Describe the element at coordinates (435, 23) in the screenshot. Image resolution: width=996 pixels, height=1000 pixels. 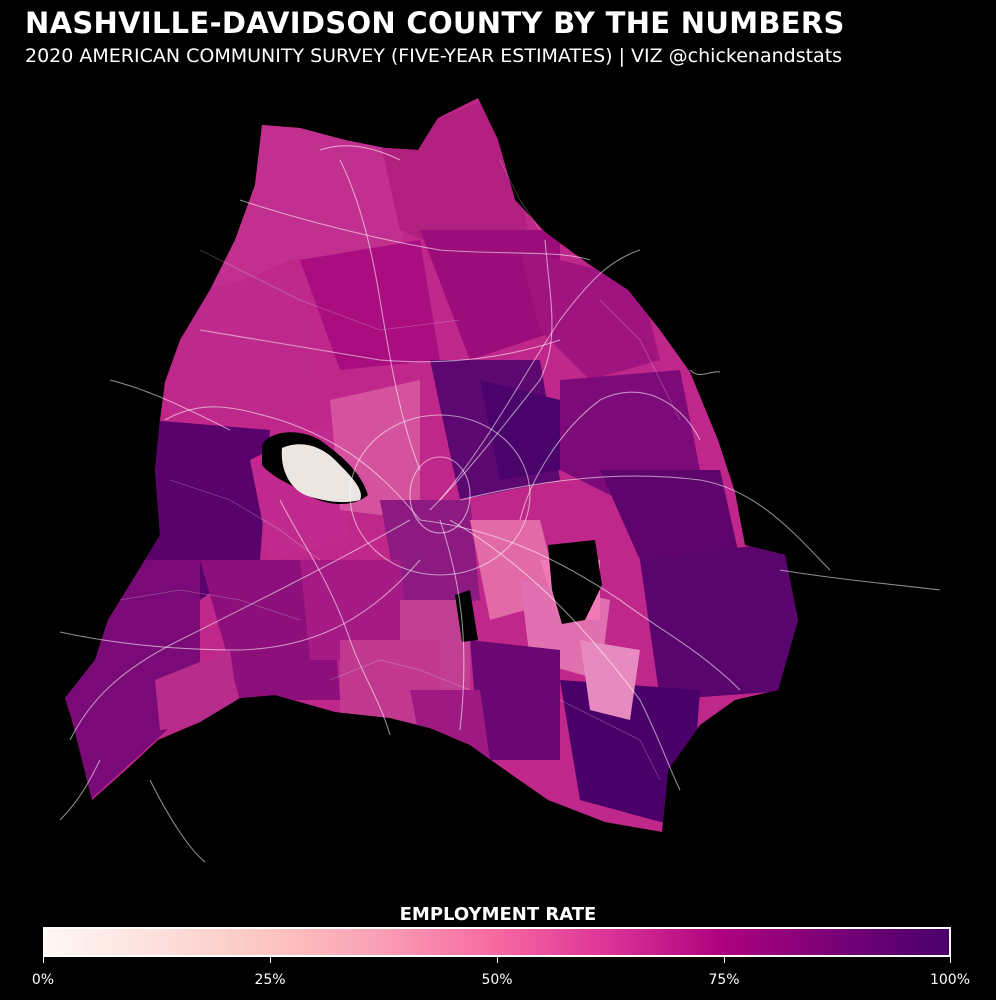
I see `map-title: NASHVILLE-DAVIDSON COUNTY BY THE NUMBERS` at that location.